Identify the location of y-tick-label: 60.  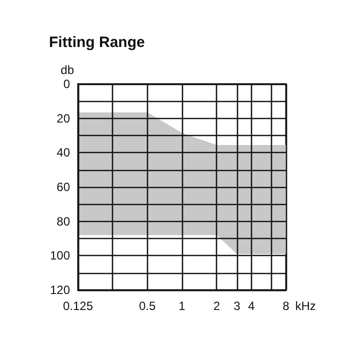
(63, 187).